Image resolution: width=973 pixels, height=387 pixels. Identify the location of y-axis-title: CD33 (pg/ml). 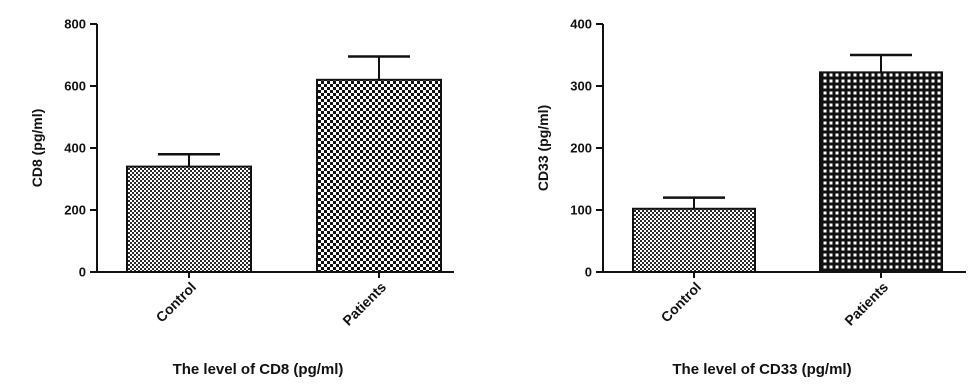
(543, 148).